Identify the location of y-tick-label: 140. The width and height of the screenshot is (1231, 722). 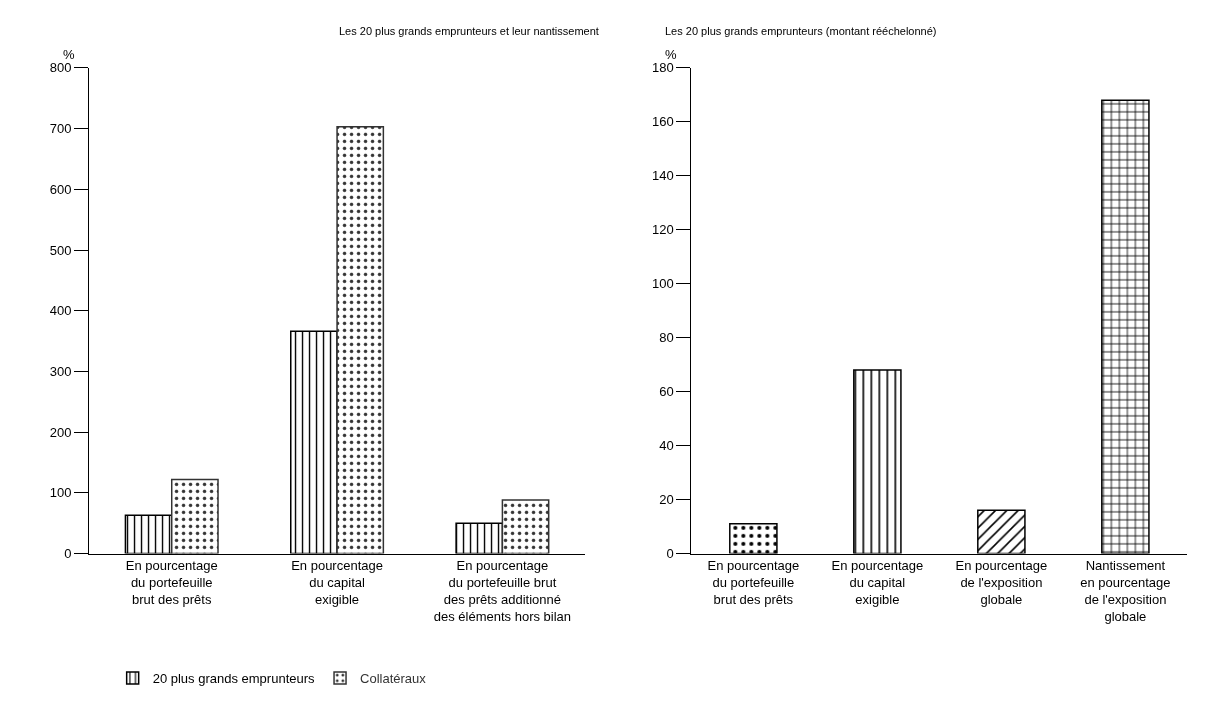
(663, 176).